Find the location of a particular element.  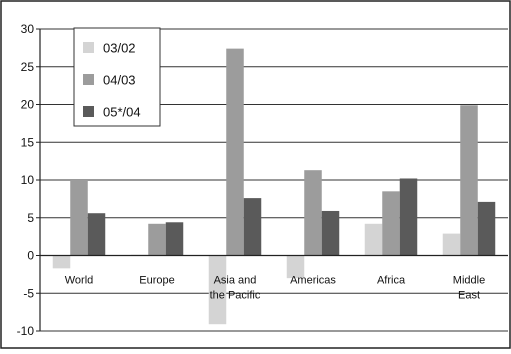

x-category-label: Middle East is located at coordinates (469, 288).